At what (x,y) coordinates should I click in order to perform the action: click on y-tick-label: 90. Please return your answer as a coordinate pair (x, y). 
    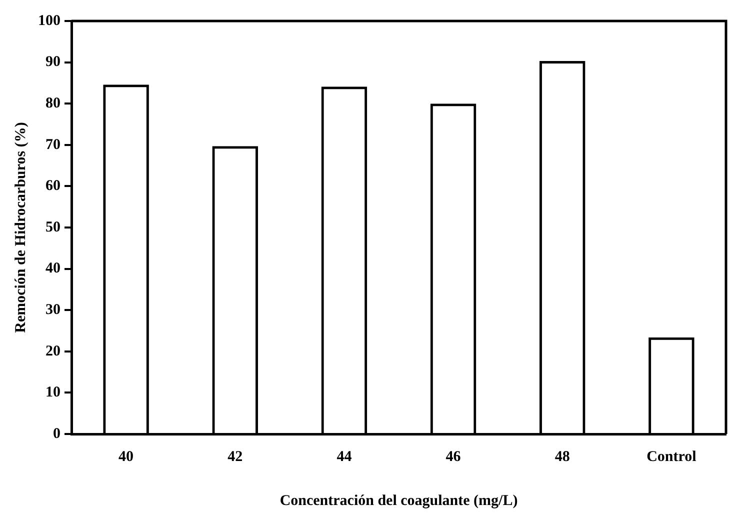
    Looking at the image, I should click on (53, 62).